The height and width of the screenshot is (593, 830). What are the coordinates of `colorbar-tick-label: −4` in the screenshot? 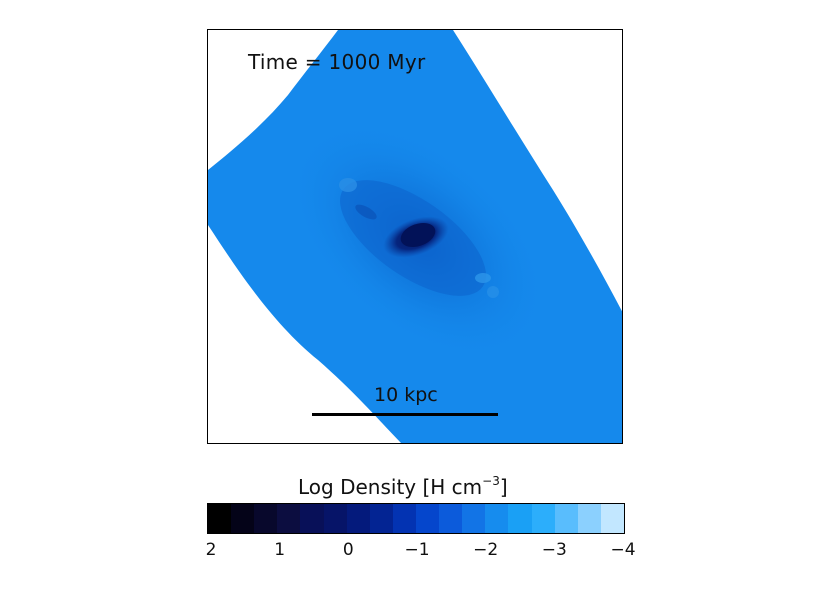 It's located at (623, 550).